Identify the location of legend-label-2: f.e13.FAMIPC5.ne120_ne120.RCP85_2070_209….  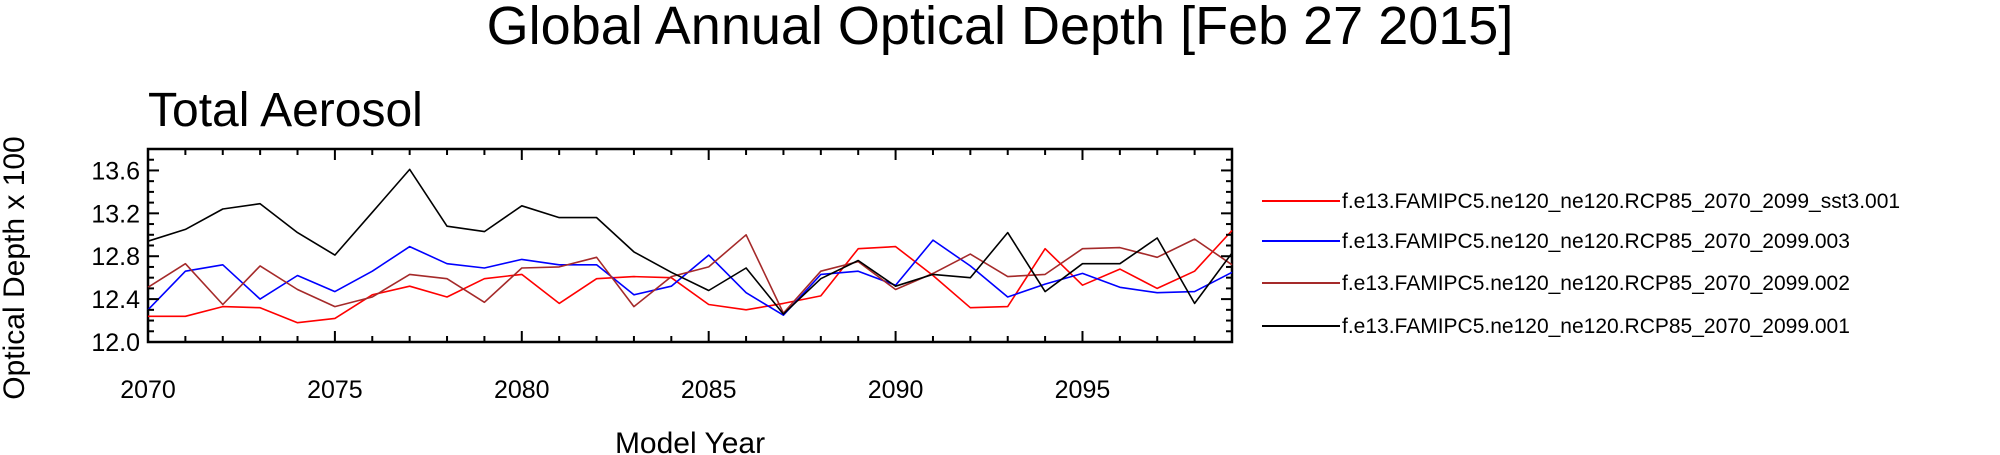
(1596, 241).